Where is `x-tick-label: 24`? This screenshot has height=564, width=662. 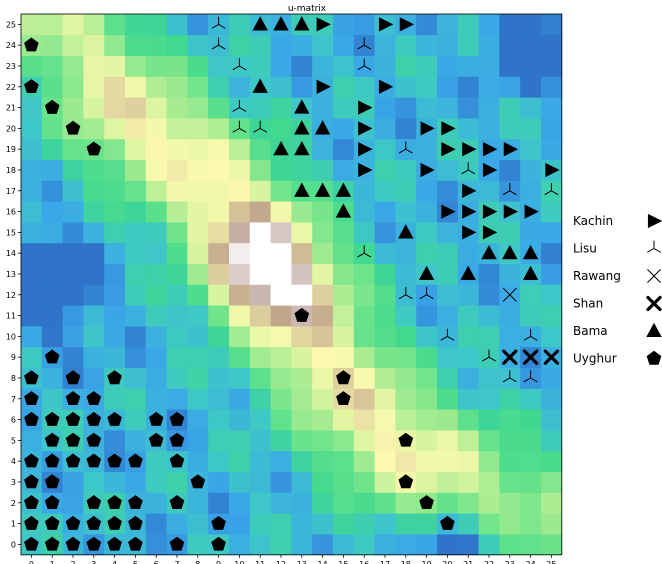
x-tick-label: 24 is located at coordinates (531, 562).